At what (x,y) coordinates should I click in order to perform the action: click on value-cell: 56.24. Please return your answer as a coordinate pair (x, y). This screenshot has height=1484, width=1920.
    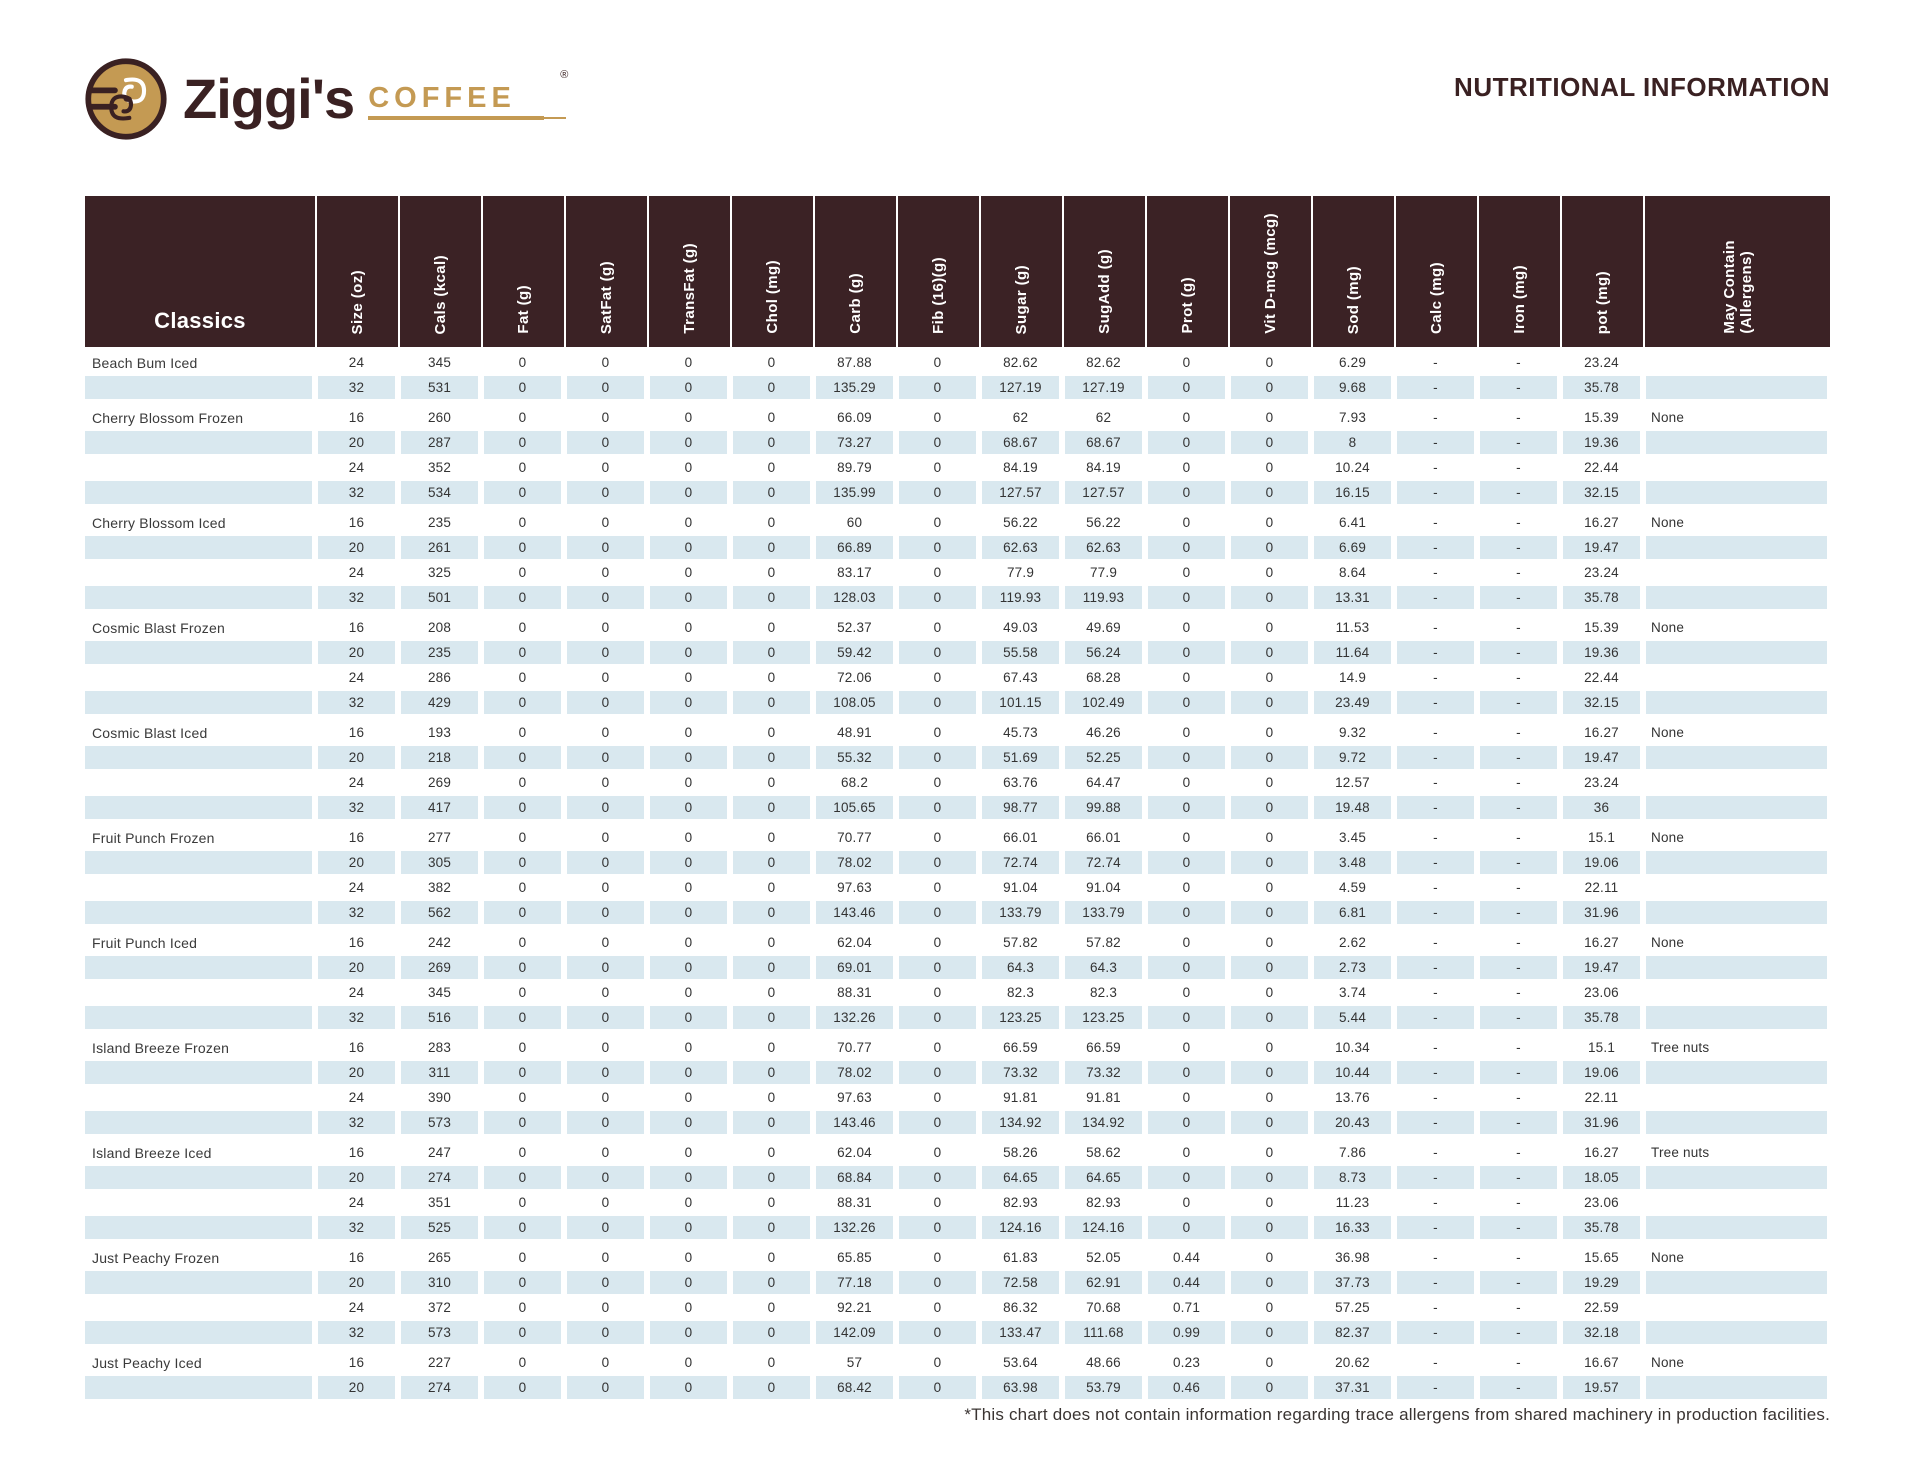
    Looking at the image, I should click on (1103, 652).